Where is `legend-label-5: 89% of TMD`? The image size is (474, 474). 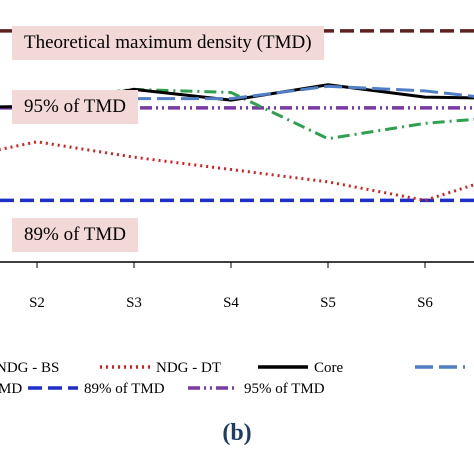
legend-label-5: 89% of TMD is located at coordinates (124, 389).